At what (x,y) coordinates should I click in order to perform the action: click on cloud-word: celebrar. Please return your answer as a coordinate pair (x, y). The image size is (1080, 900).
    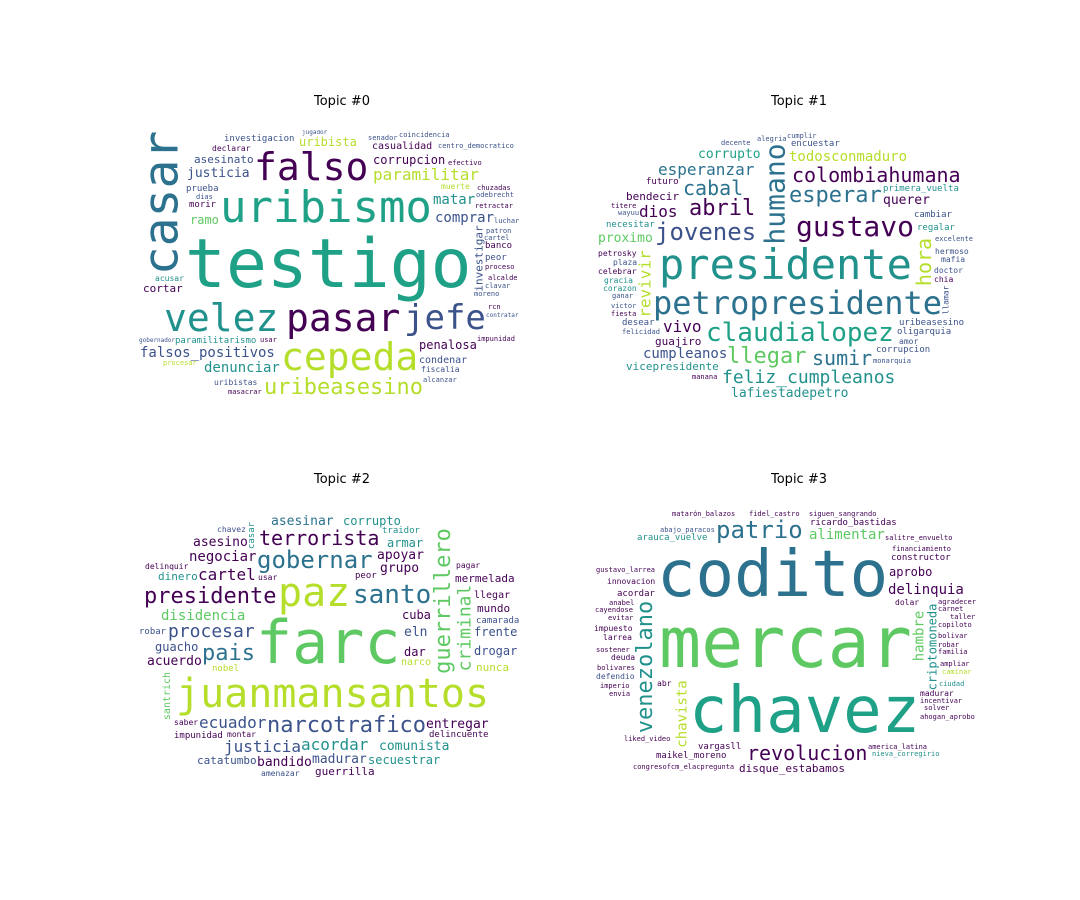
    Looking at the image, I should click on (617, 271).